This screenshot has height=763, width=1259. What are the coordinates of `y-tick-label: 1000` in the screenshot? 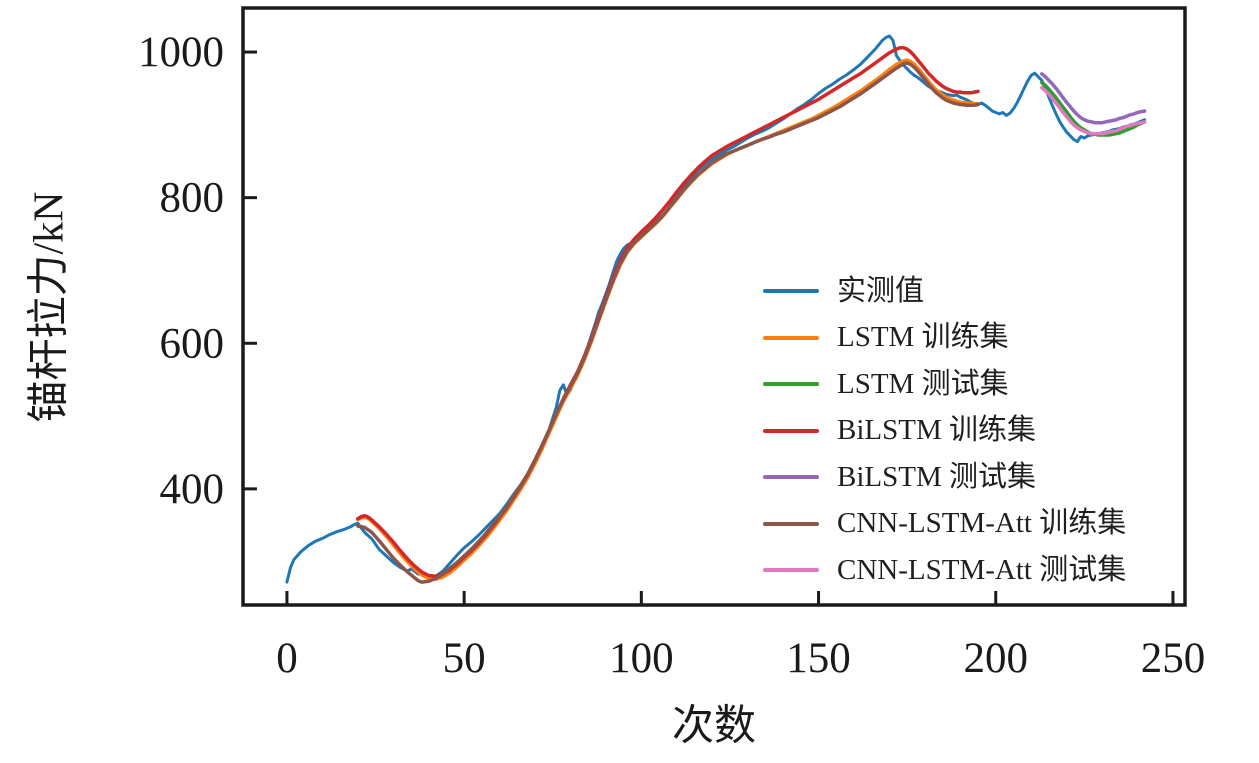 It's located at (181, 52).